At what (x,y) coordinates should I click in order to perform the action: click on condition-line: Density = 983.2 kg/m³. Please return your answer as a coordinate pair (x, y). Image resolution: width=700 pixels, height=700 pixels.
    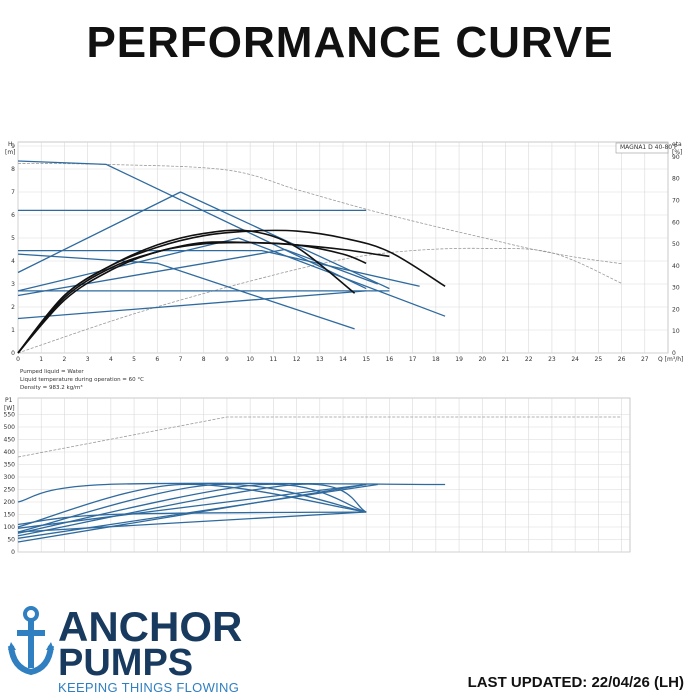
    Looking at the image, I should click on (51, 387).